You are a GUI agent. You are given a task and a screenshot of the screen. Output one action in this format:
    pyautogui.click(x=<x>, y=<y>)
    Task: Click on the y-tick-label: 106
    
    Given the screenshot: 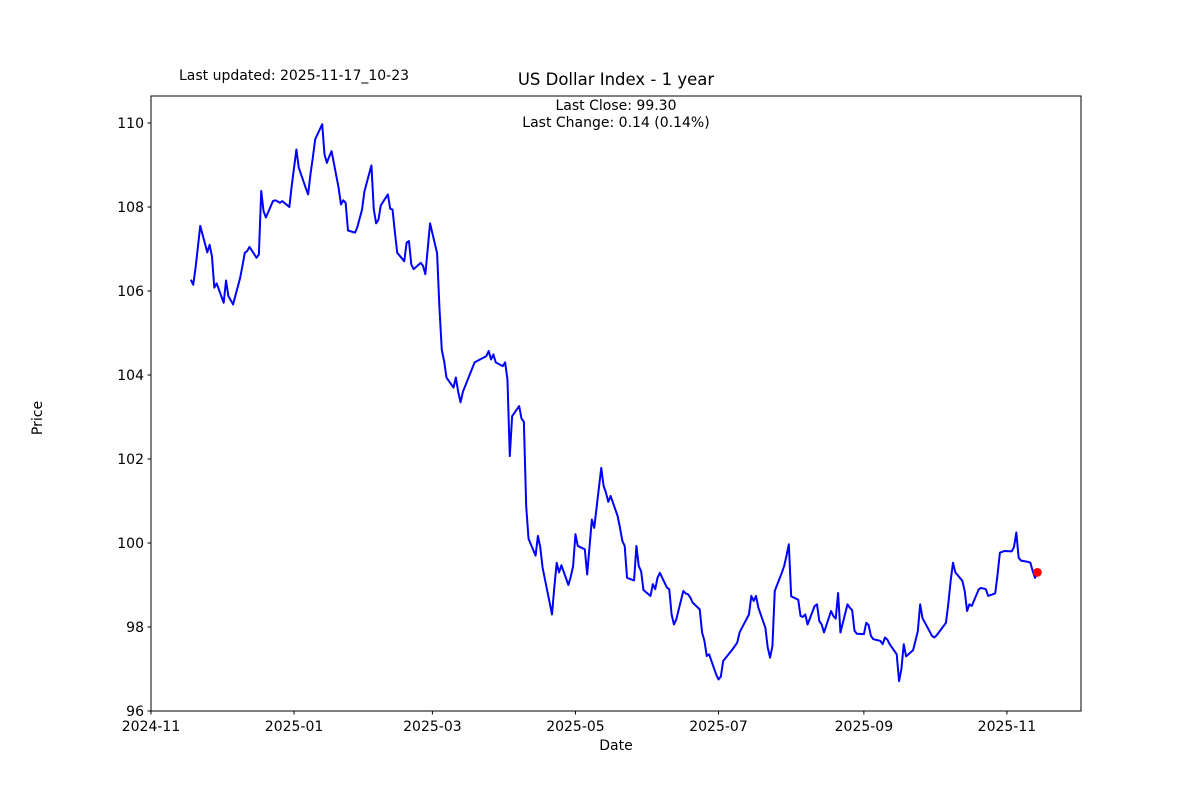 What is the action you would take?
    pyautogui.click(x=130, y=292)
    